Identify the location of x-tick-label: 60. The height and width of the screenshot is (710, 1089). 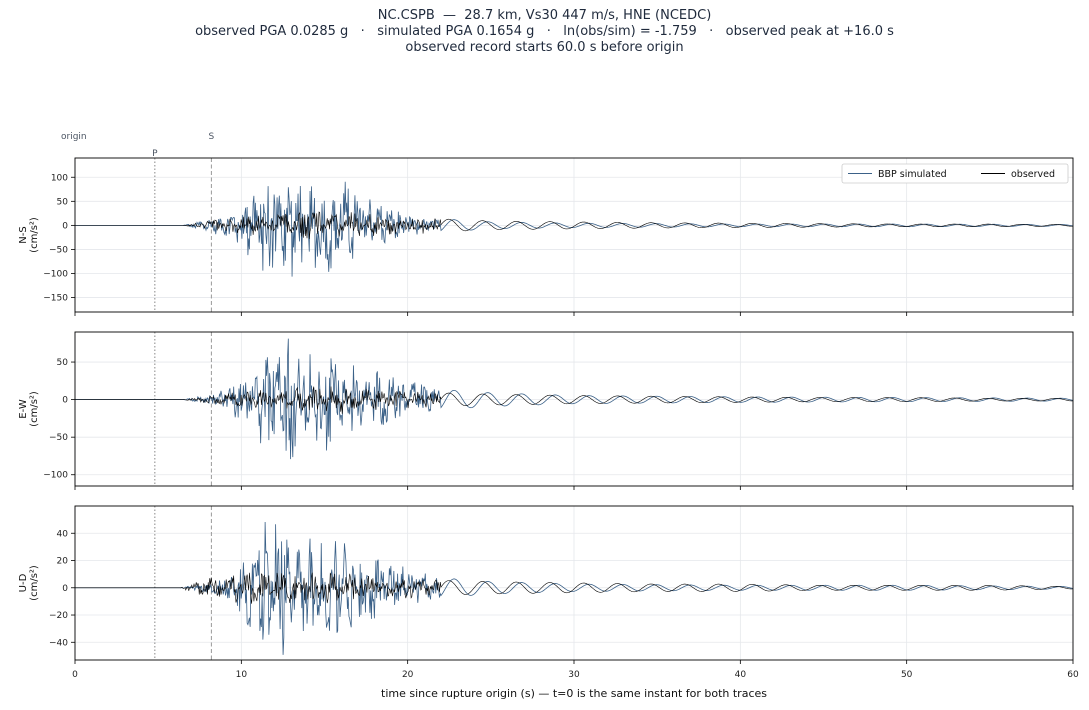
(1073, 675).